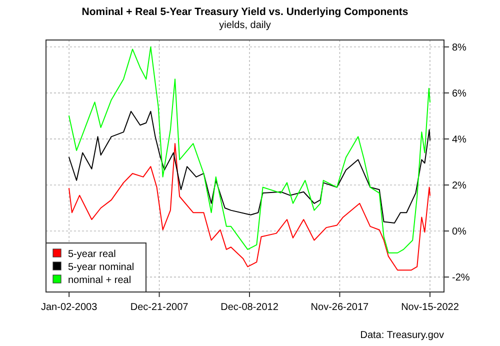  I want to click on legend-label: 5-year real, so click(92, 254).